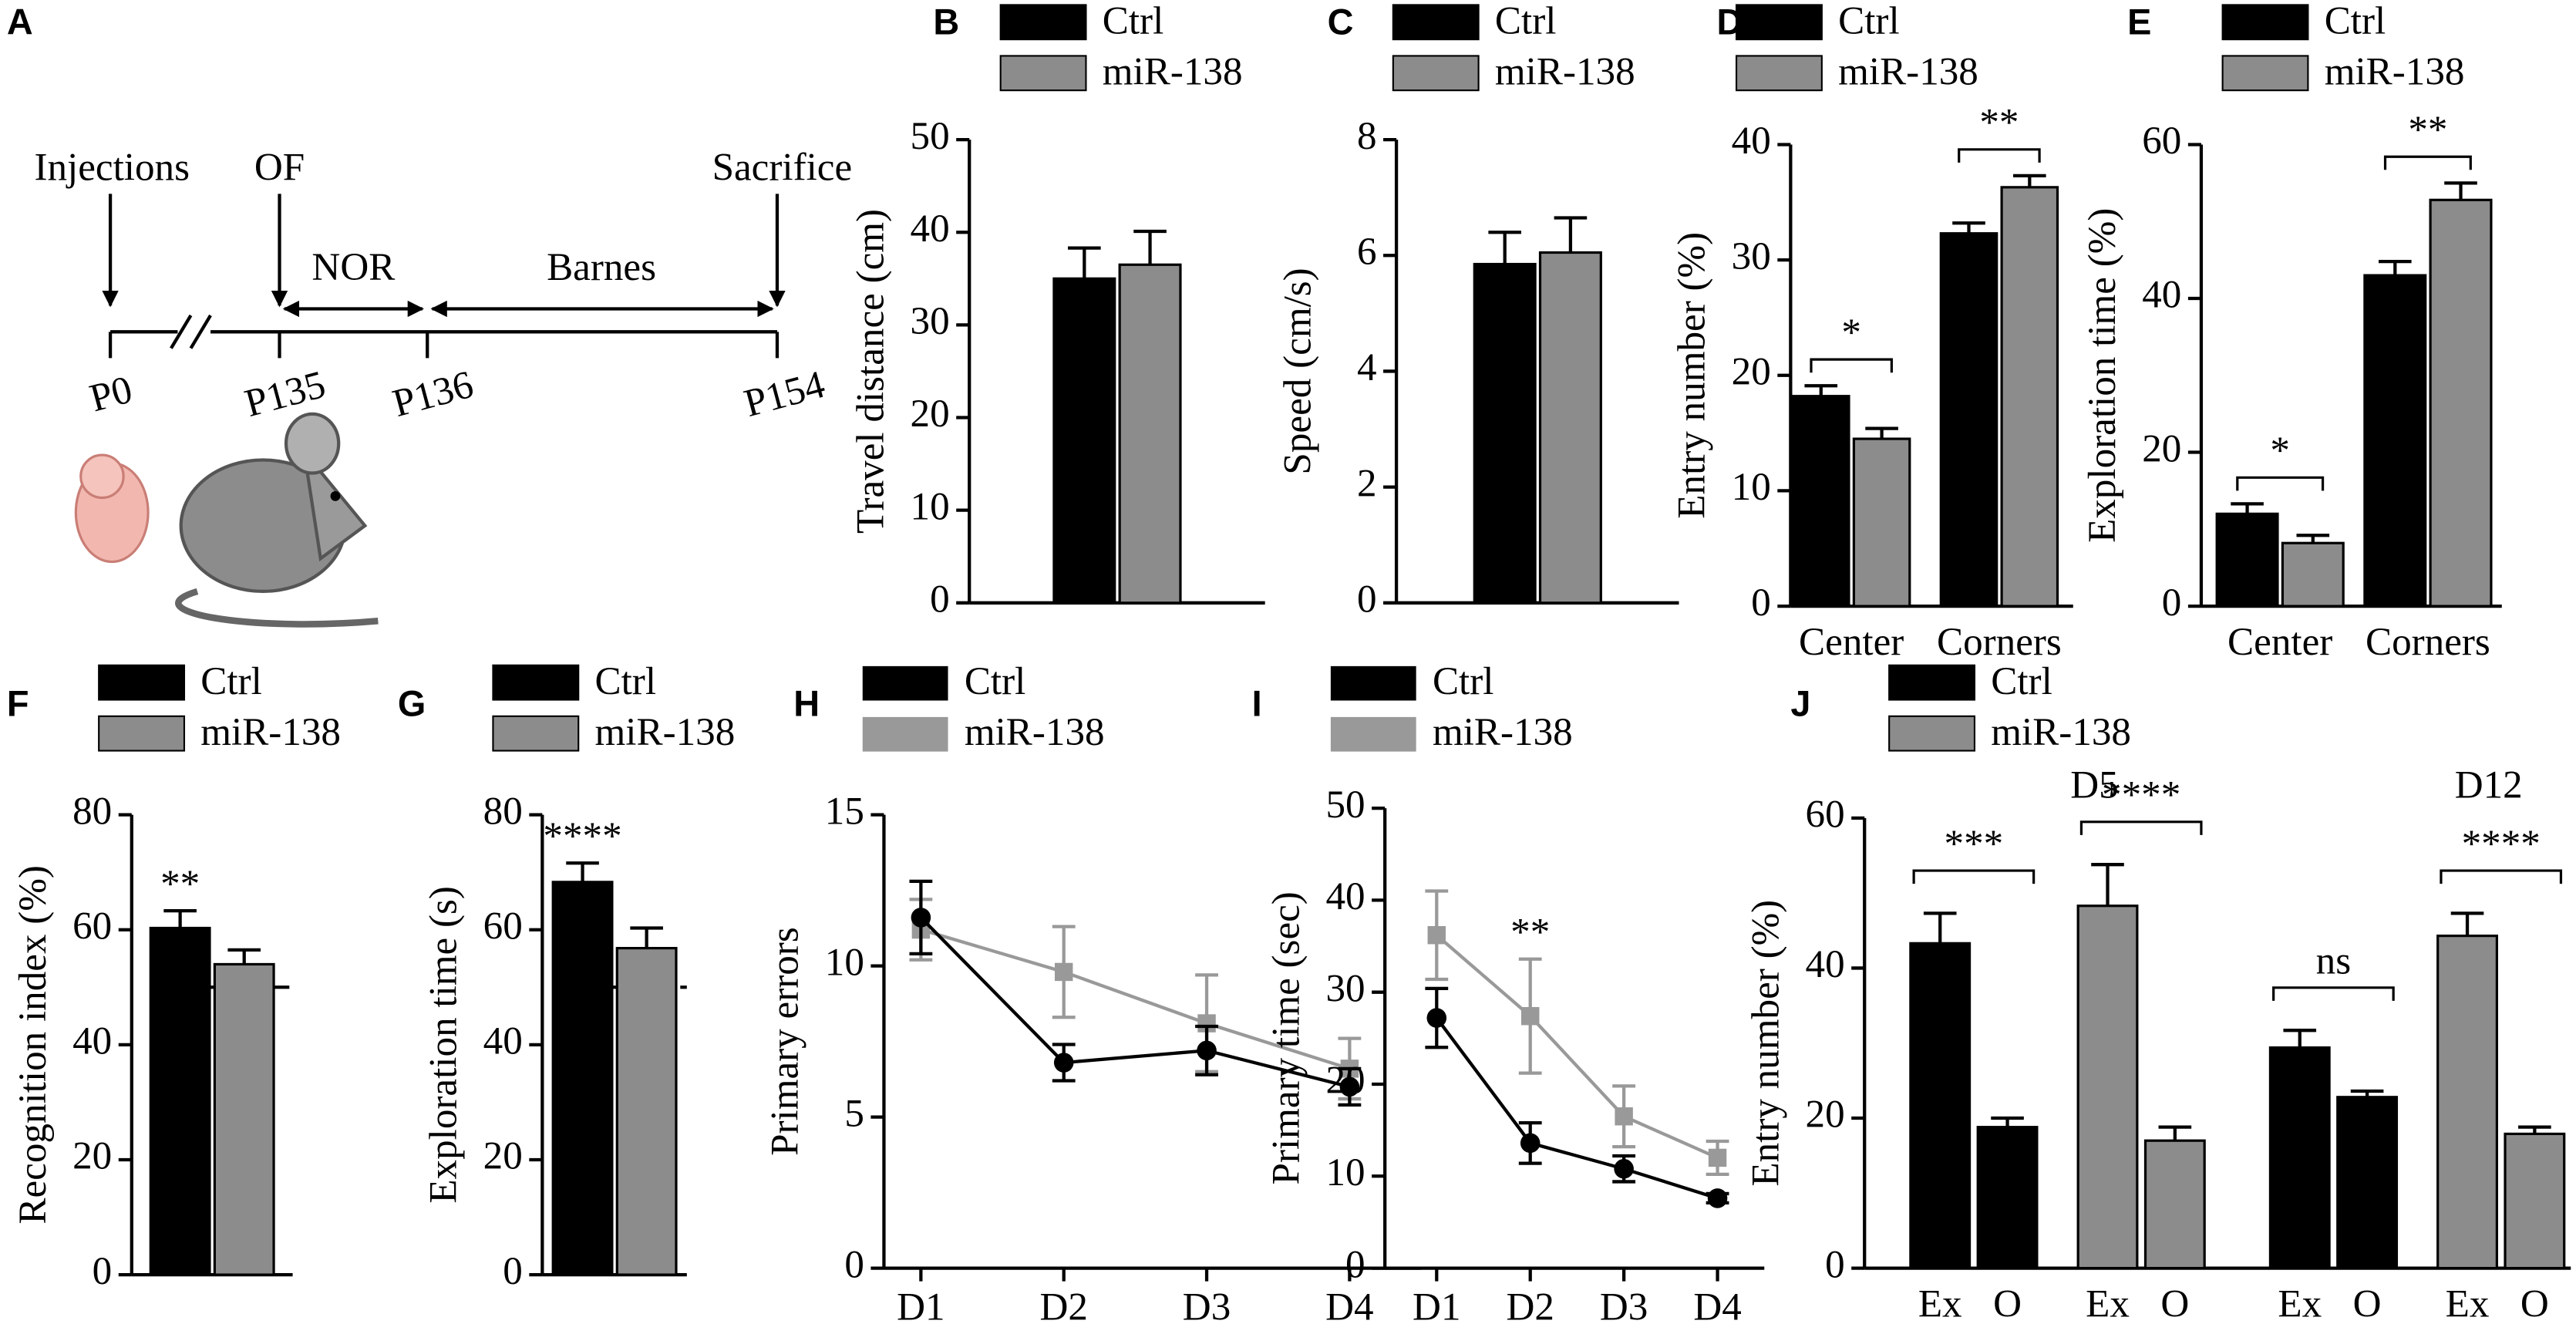 The height and width of the screenshot is (1324, 2576). I want to click on y-tick-label: 6, so click(1367, 252).